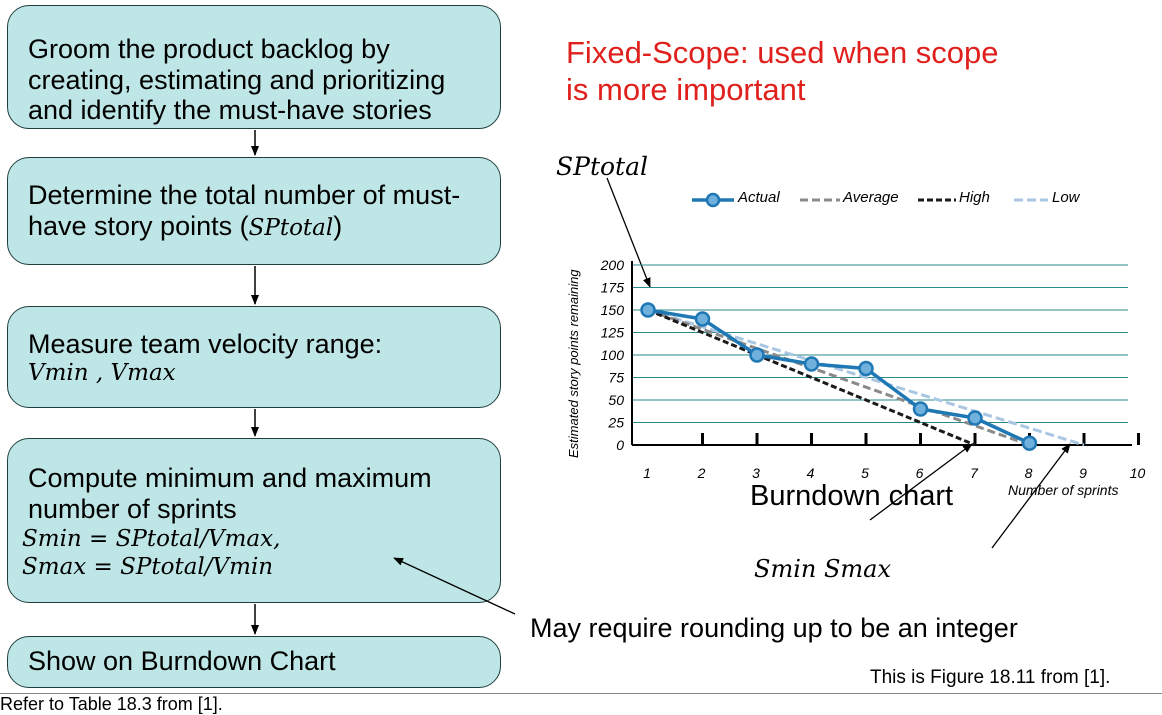 The image size is (1162, 715). Describe the element at coordinates (111, 704) in the screenshot. I see `table-reference: Refer to Table 18.3 from [1].` at that location.